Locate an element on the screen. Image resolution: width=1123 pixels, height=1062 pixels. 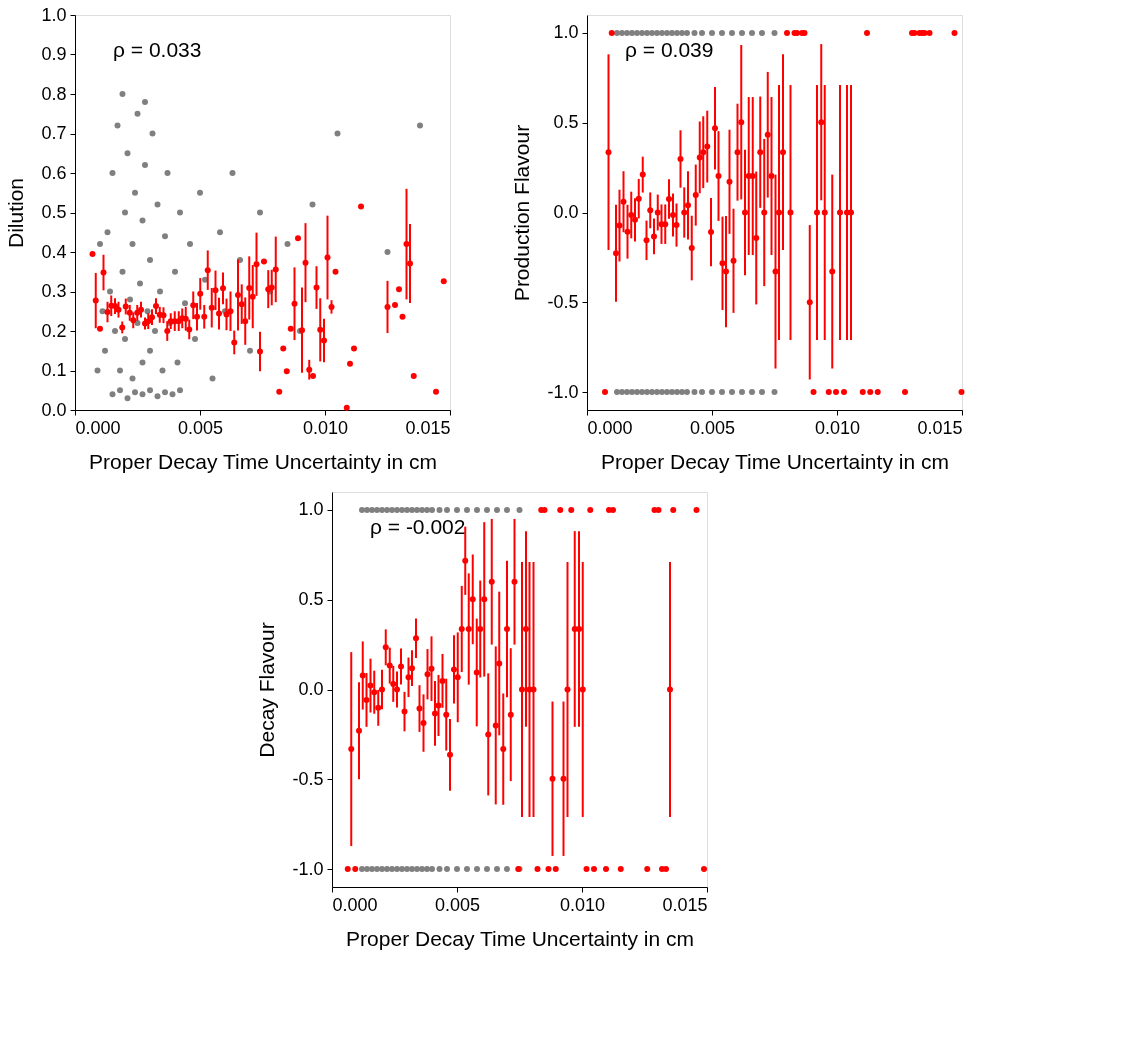
annotation: ρ = 0.039 is located at coordinates (669, 49).